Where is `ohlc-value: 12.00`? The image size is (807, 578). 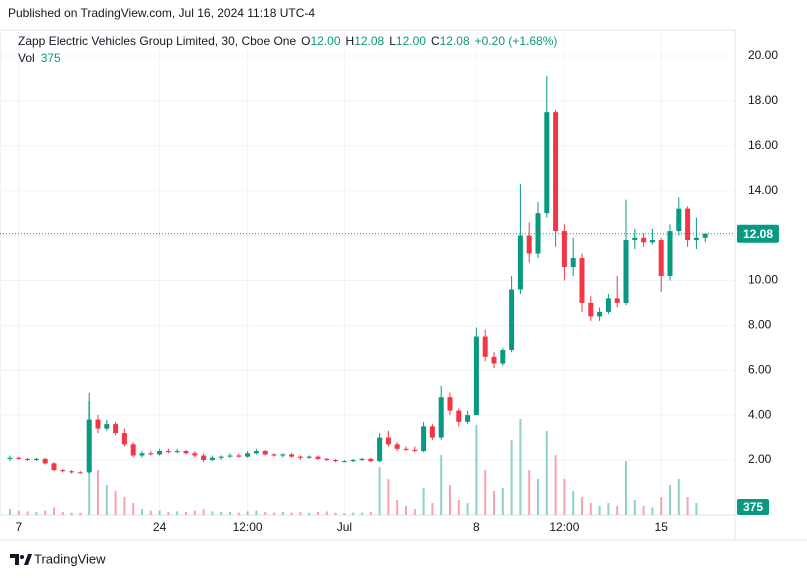 ohlc-value: 12.00 is located at coordinates (326, 41).